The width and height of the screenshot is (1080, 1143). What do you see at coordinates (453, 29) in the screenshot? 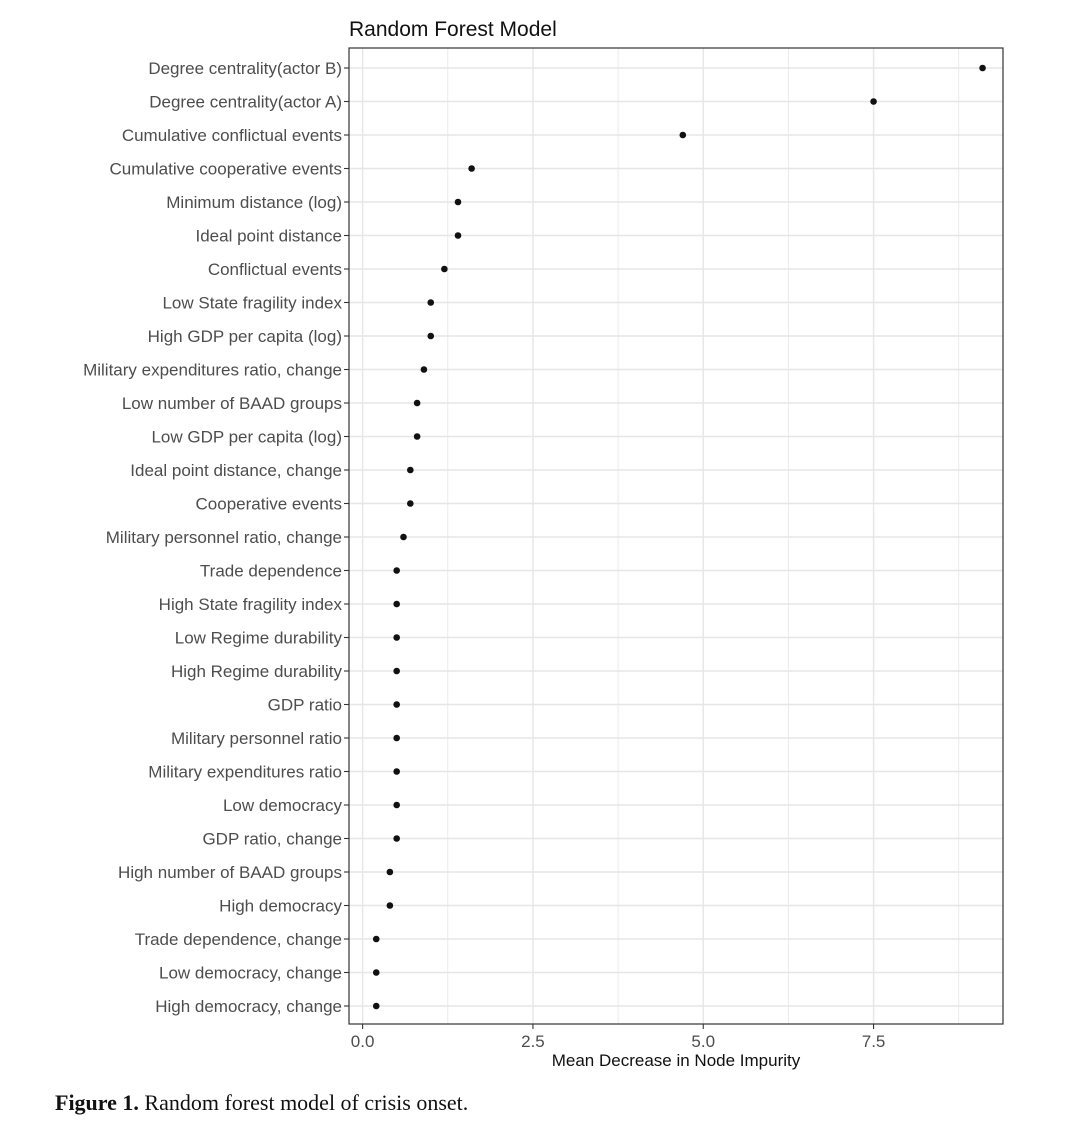
I see `chart-title: Random Forest Model` at bounding box center [453, 29].